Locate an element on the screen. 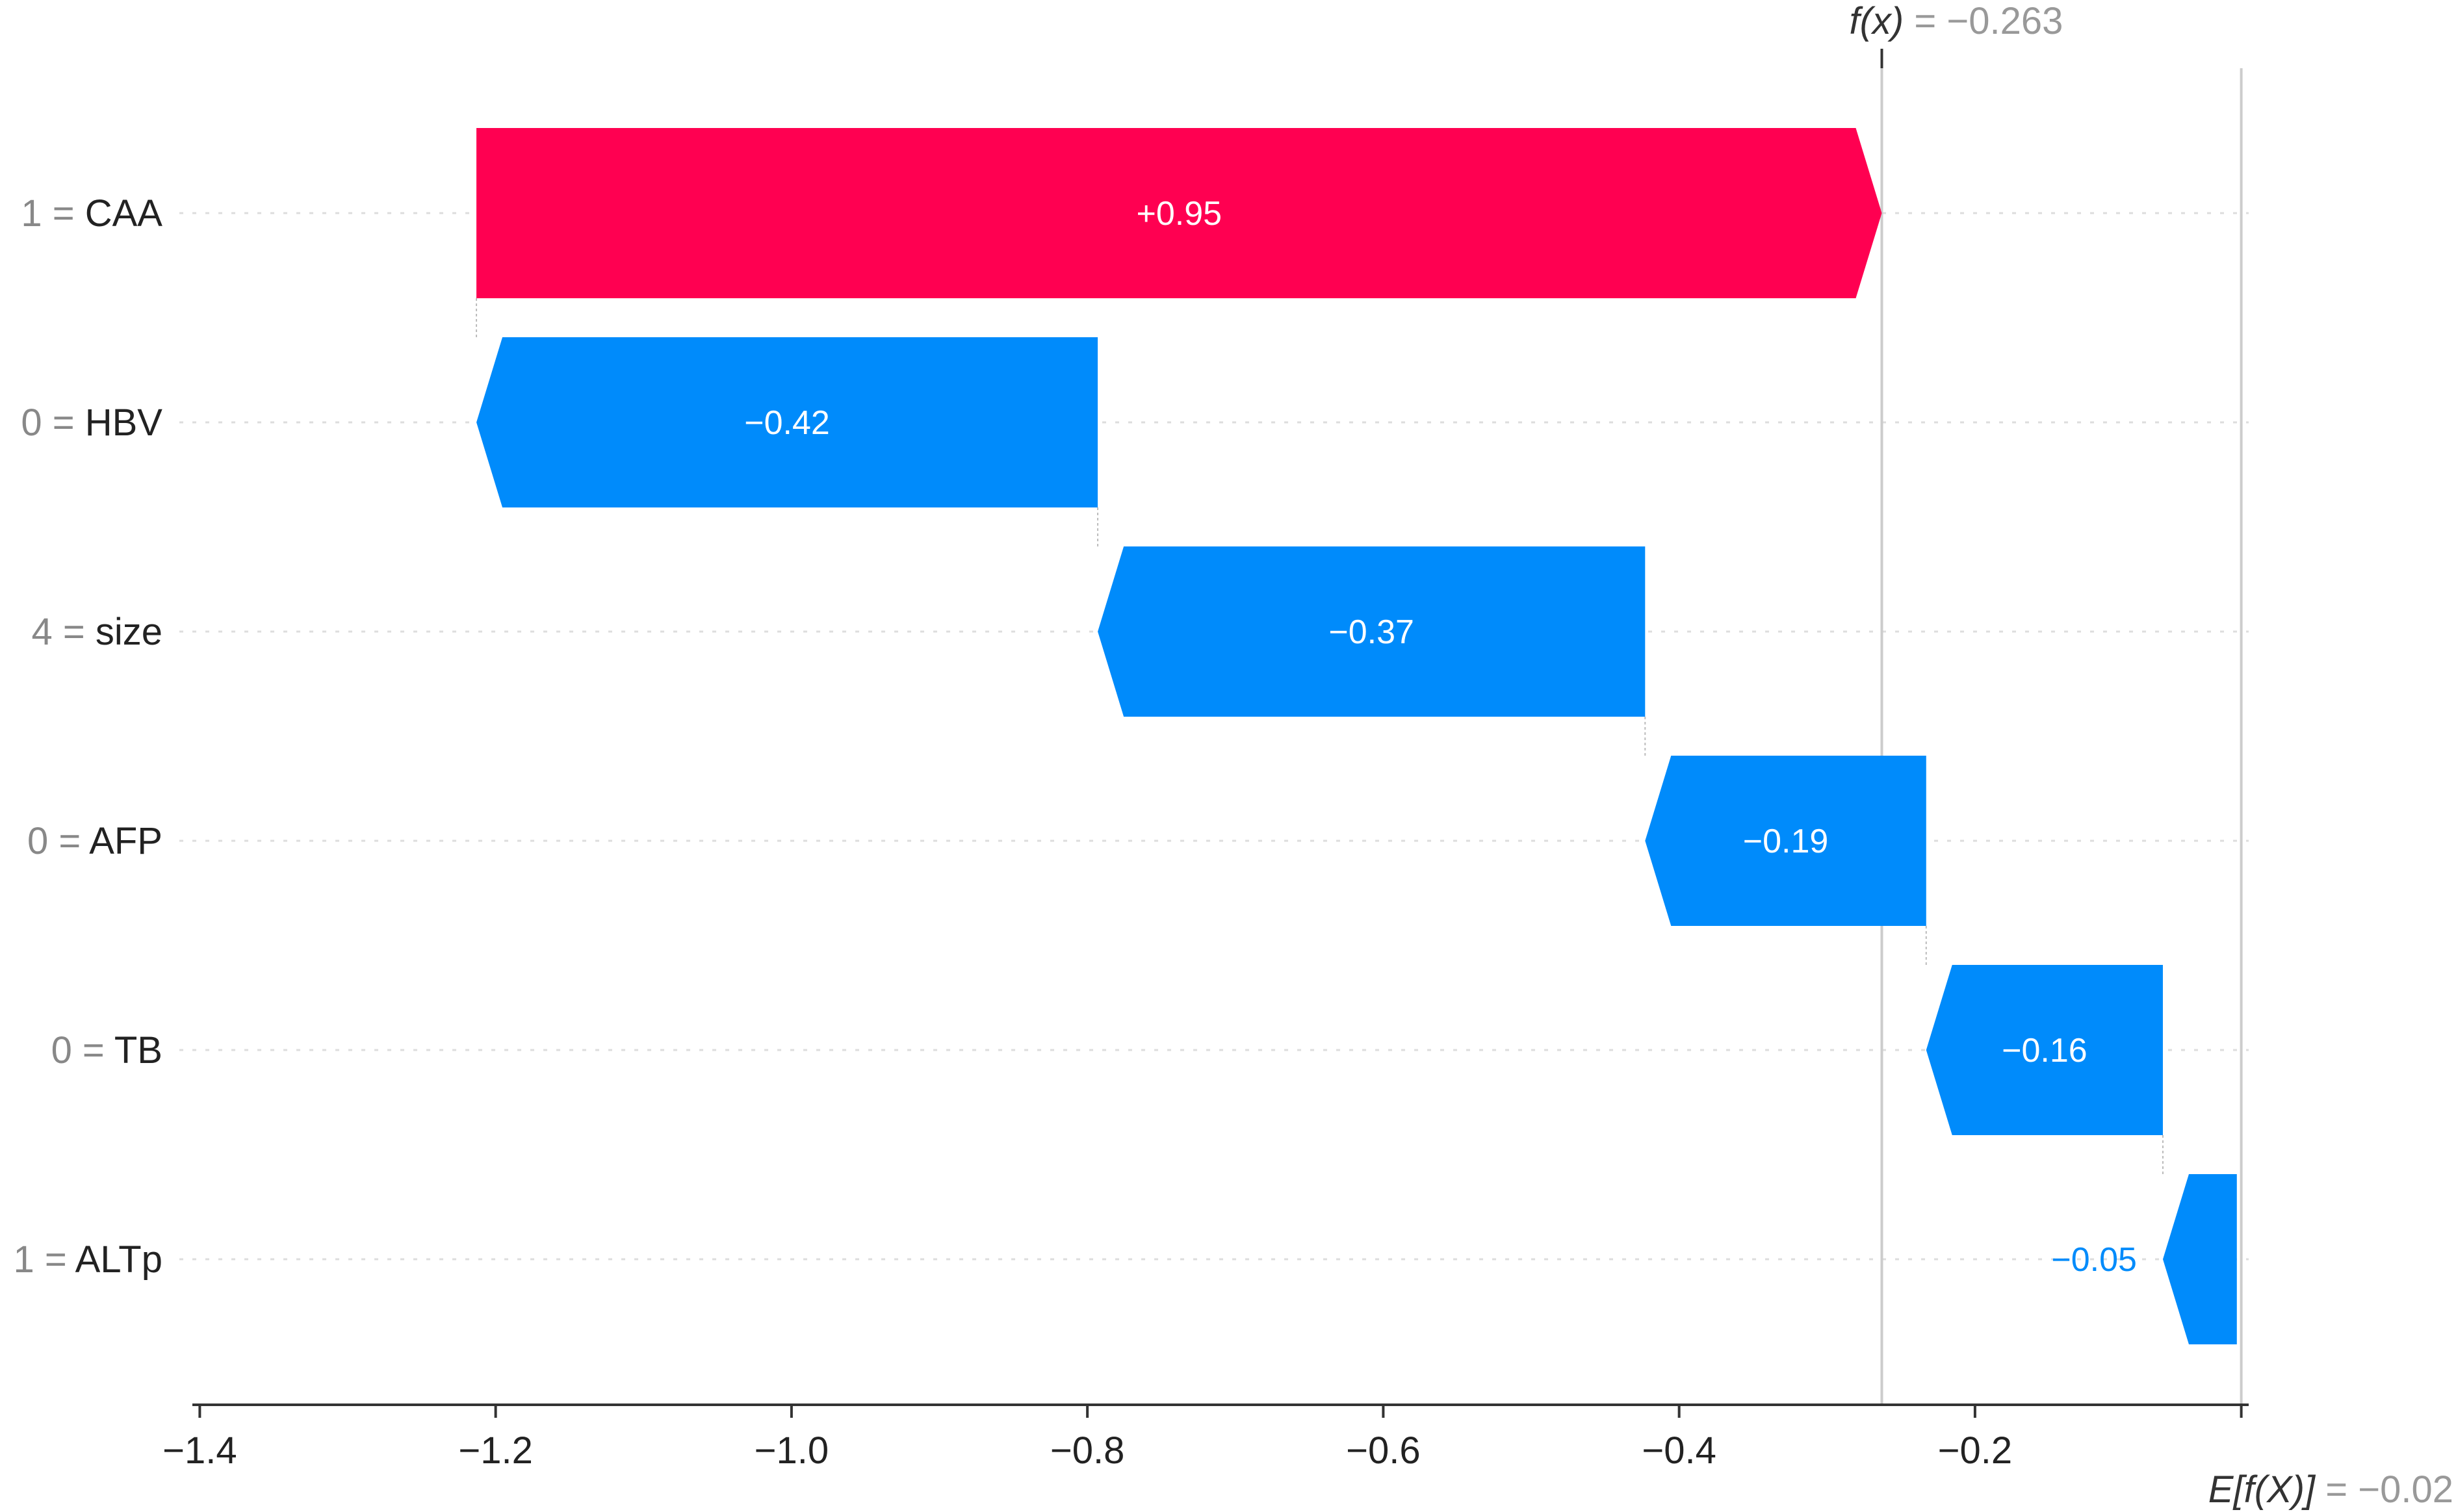  bar-size is located at coordinates (1372, 631).